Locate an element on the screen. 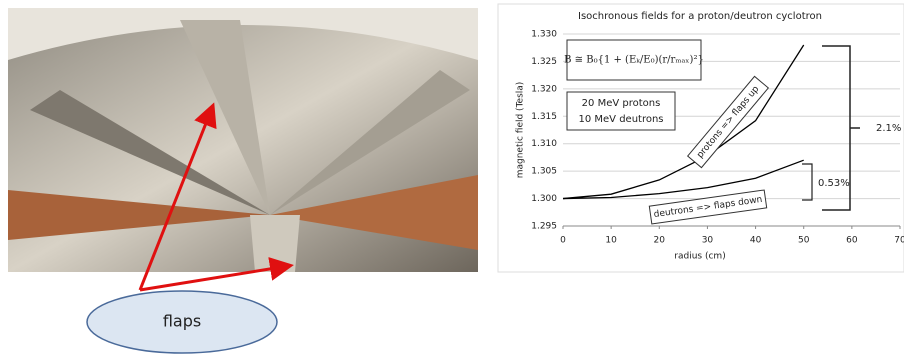  y-tick-label: 1.325 is located at coordinates (544, 62).